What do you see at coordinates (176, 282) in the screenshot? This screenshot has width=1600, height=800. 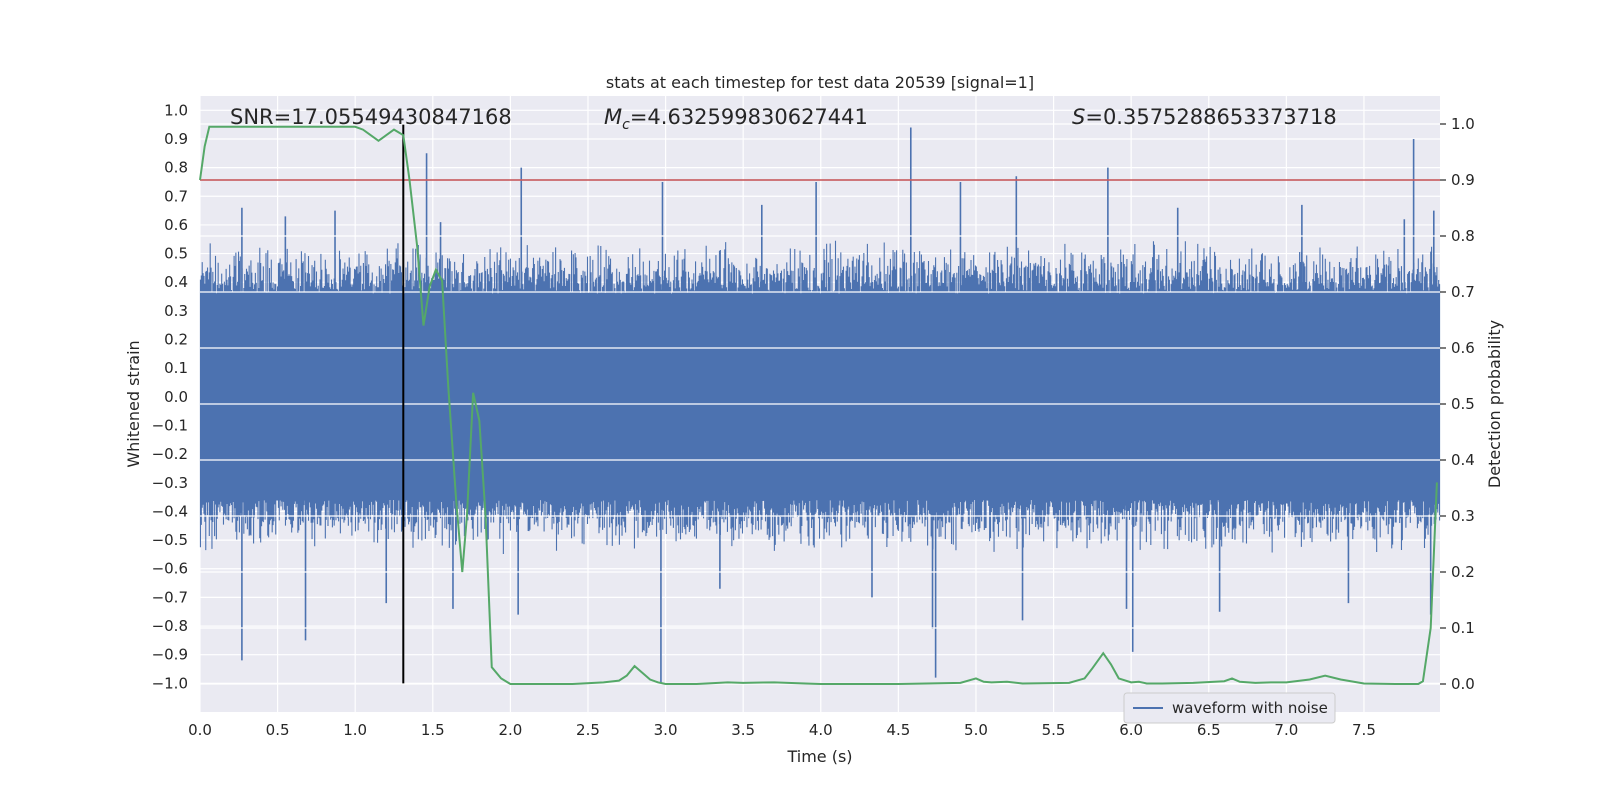 I see `y-tick-label: 0.4` at bounding box center [176, 282].